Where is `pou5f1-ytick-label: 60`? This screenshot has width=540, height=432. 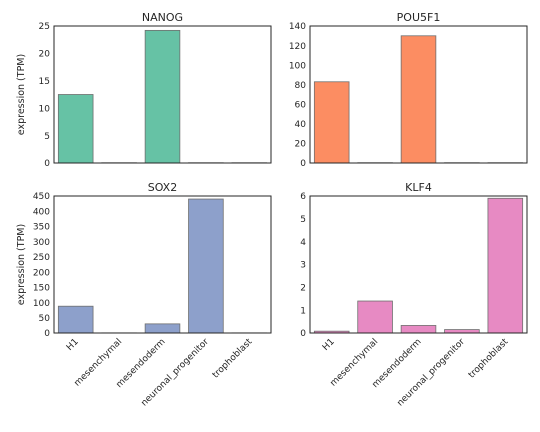
pou5f1-ytick-label: 60 is located at coordinates (301, 105).